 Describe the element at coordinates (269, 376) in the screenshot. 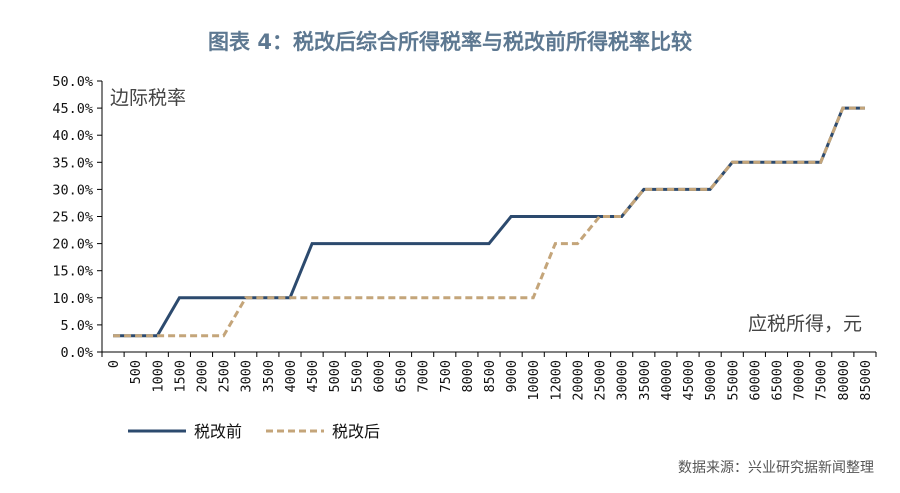

I see `x-tick-label: 3500` at that location.